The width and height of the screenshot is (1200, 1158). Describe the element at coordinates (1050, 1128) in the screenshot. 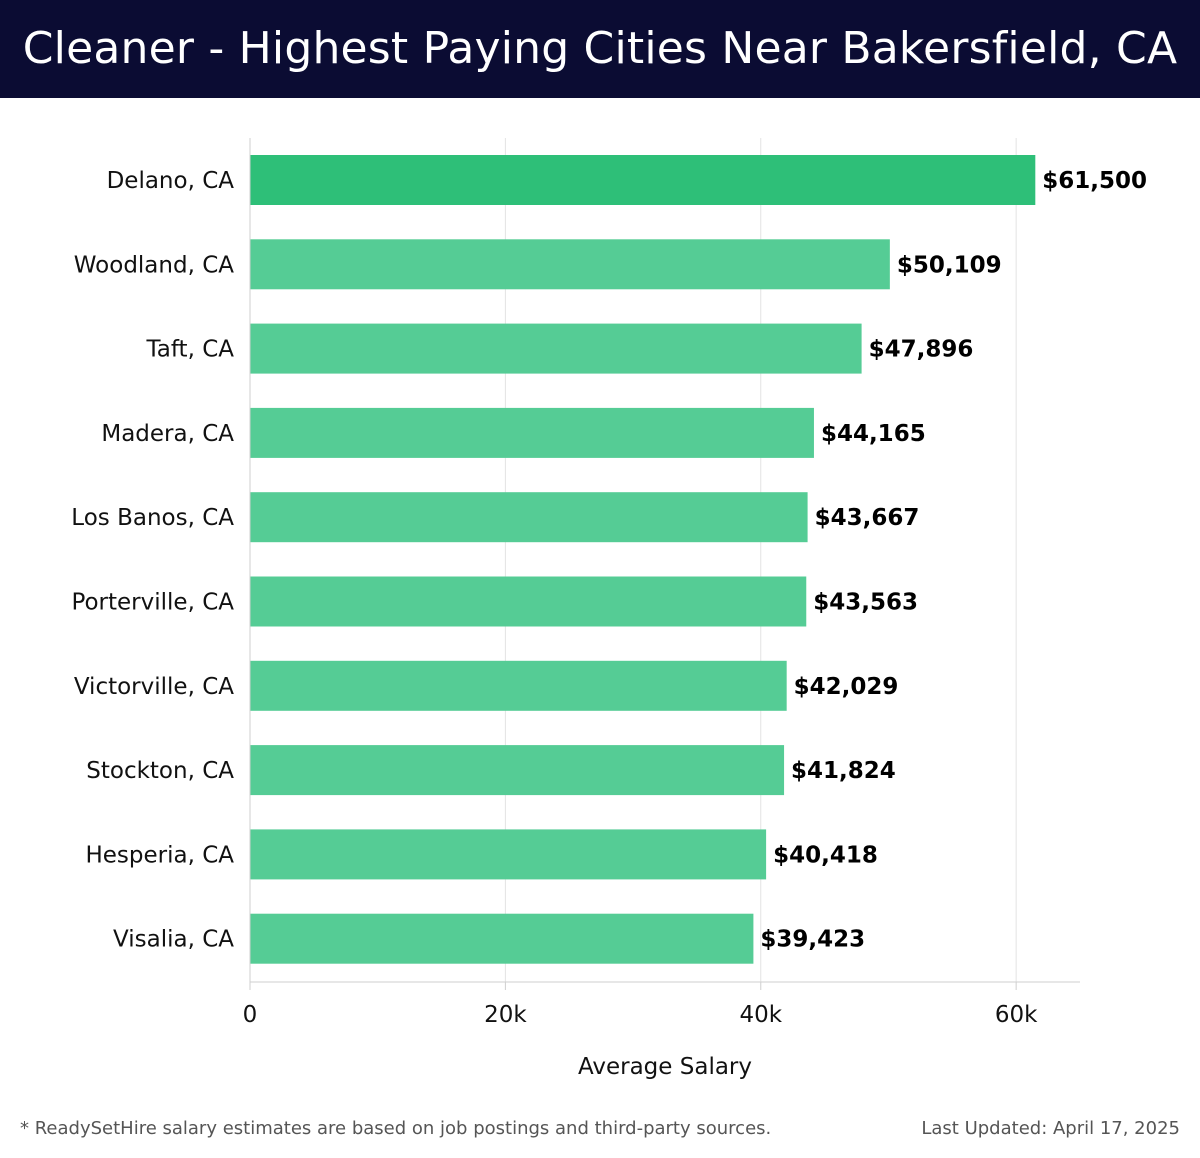

I see `last-updated: Last Updated: April 17, 2025` at that location.